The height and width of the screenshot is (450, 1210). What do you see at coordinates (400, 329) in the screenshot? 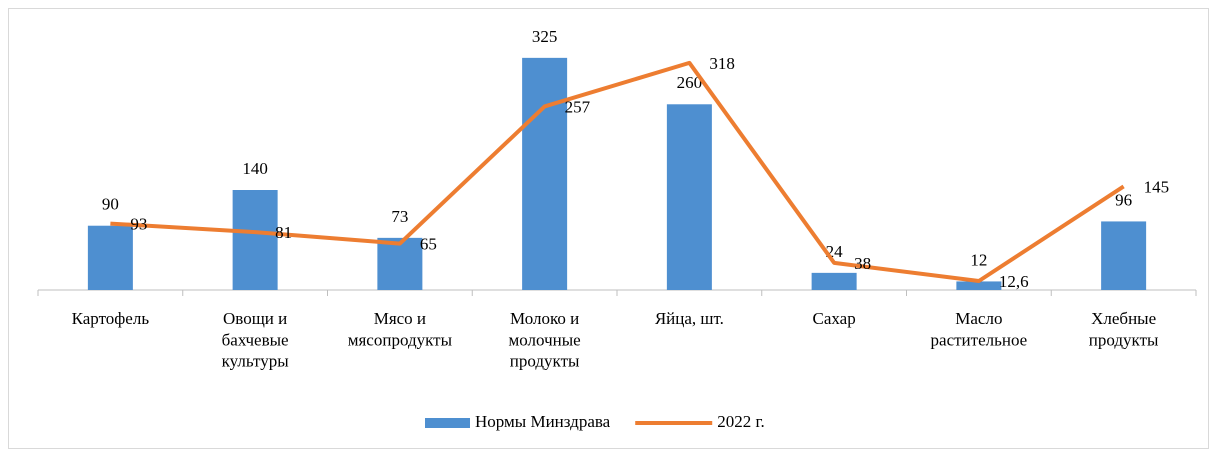
I see `x-tick-label: Мясо и мясопродукты` at bounding box center [400, 329].